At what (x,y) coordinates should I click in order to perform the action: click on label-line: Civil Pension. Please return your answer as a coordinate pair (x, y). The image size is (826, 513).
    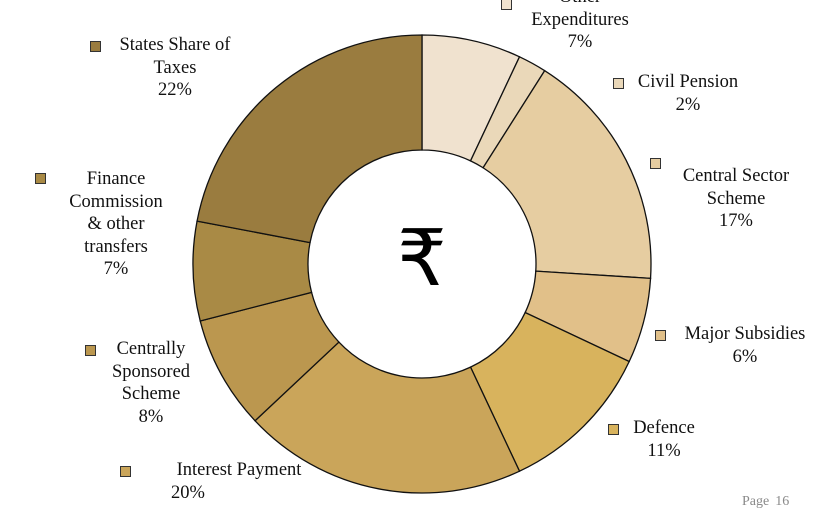
    Looking at the image, I should click on (688, 82).